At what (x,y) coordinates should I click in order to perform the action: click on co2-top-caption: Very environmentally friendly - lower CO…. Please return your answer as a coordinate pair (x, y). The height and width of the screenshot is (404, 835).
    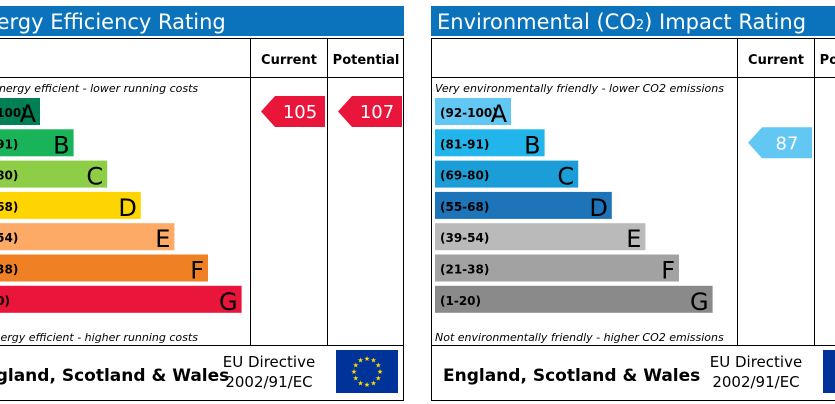
    Looking at the image, I should click on (579, 88).